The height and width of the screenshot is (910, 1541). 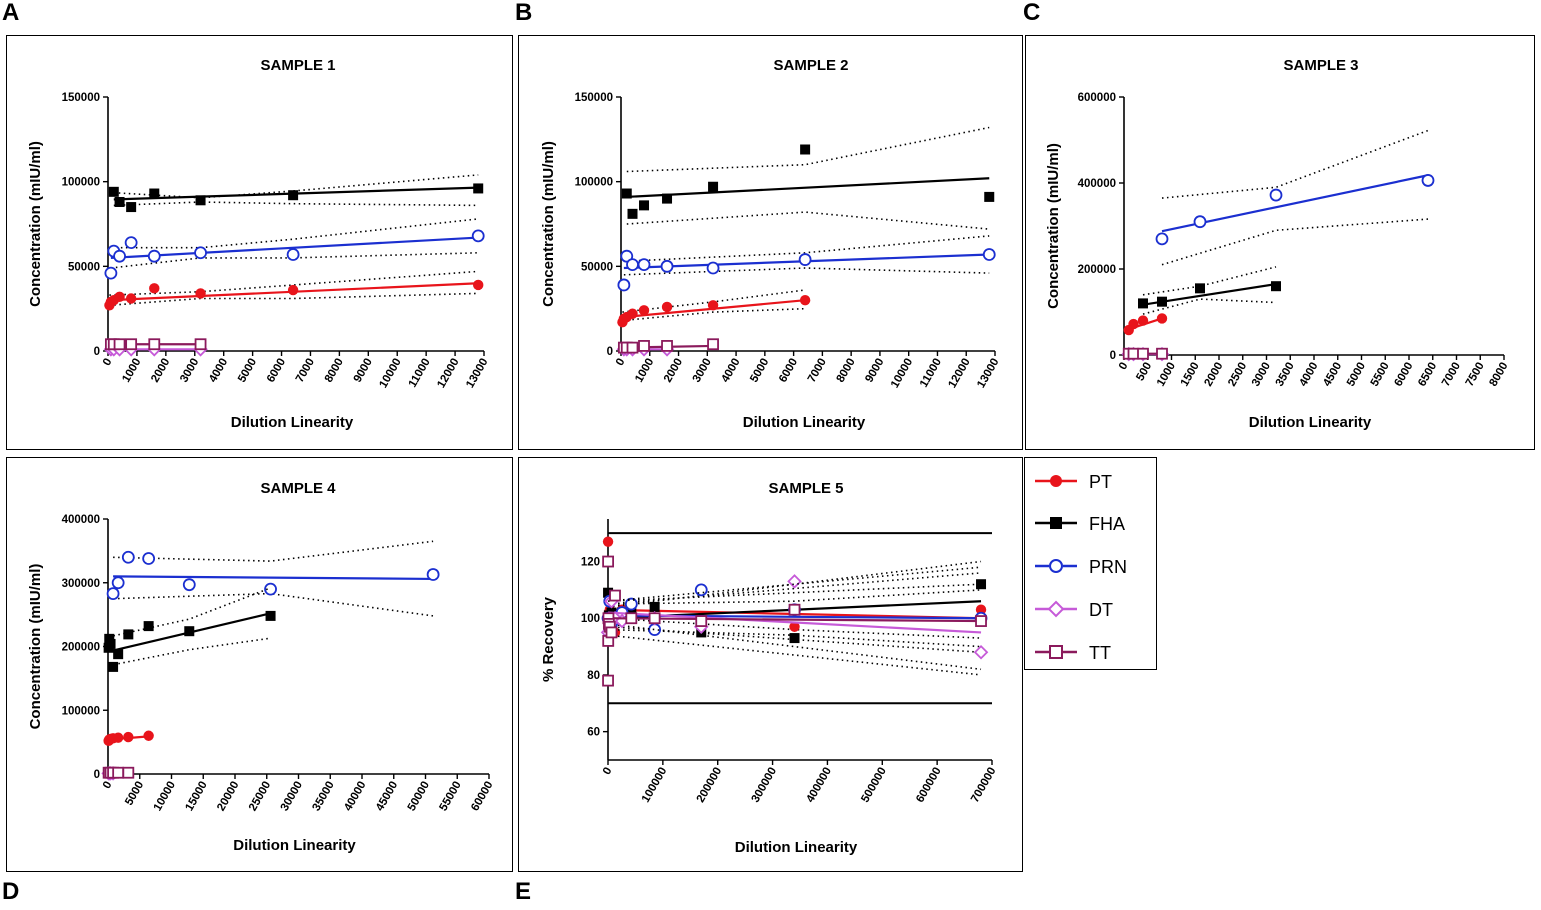 I want to click on legend-item-dt: DT, so click(x=1090, y=609).